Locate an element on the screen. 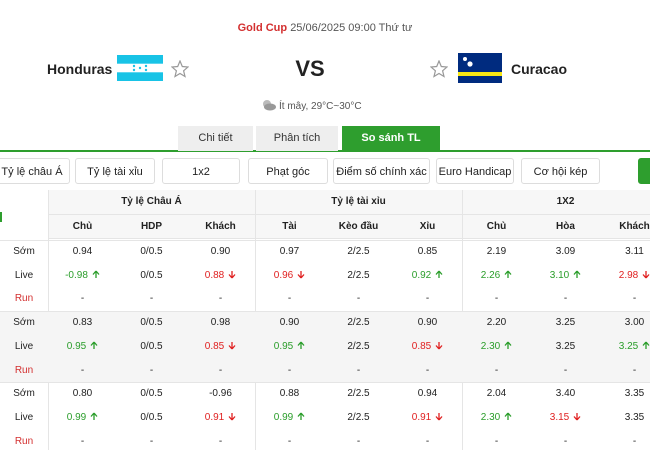 This screenshot has width=650, height=453. odds-cell: 2.98 is located at coordinates (625, 275).